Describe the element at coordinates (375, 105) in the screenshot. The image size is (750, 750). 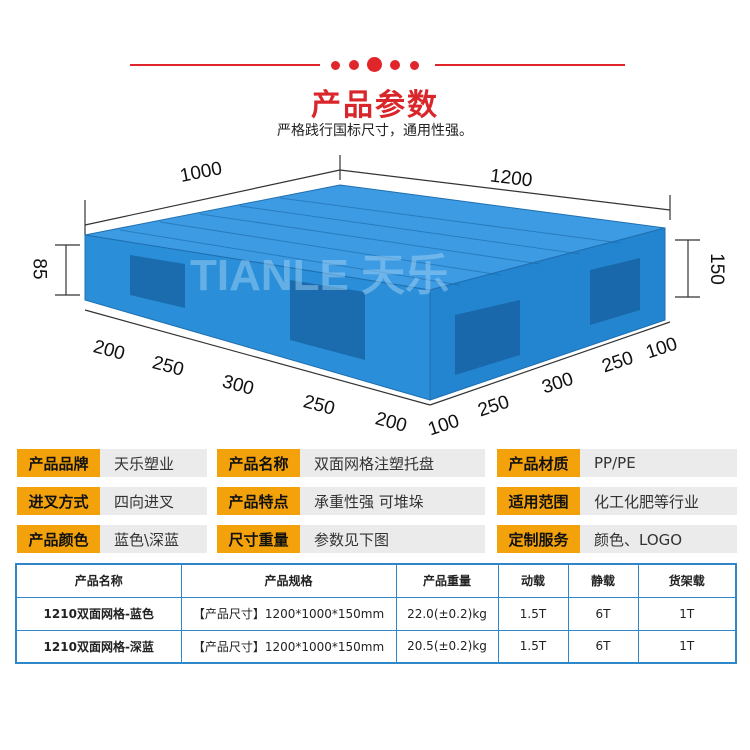
I see `page-title: 产品参数` at that location.